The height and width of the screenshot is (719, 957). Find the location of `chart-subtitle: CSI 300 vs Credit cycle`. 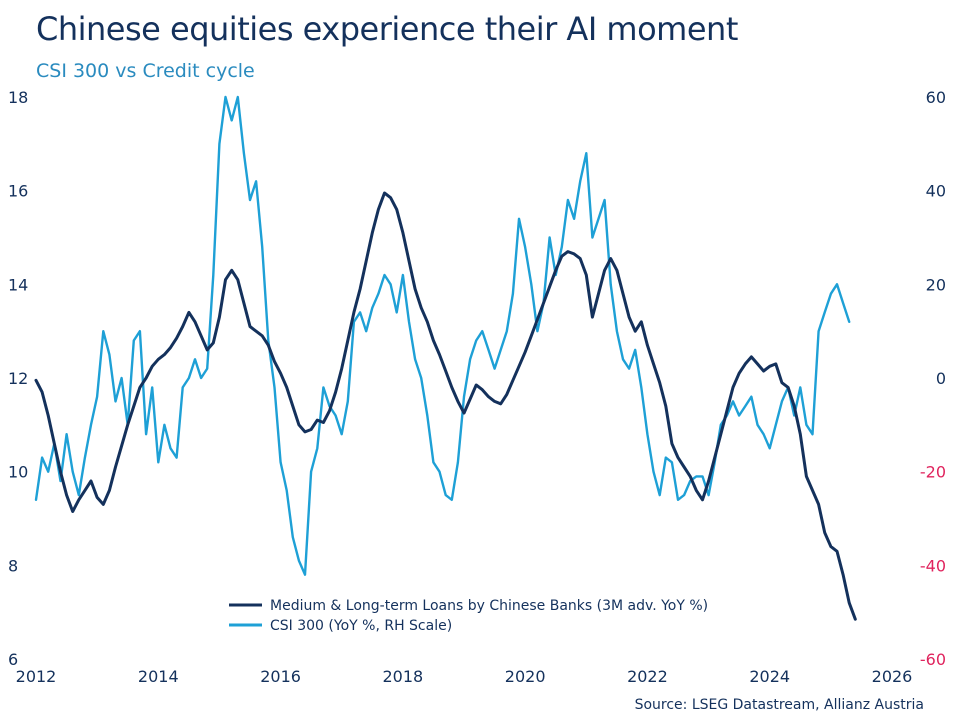

chart-subtitle: CSI 300 vs Credit cycle is located at coordinates (145, 71).